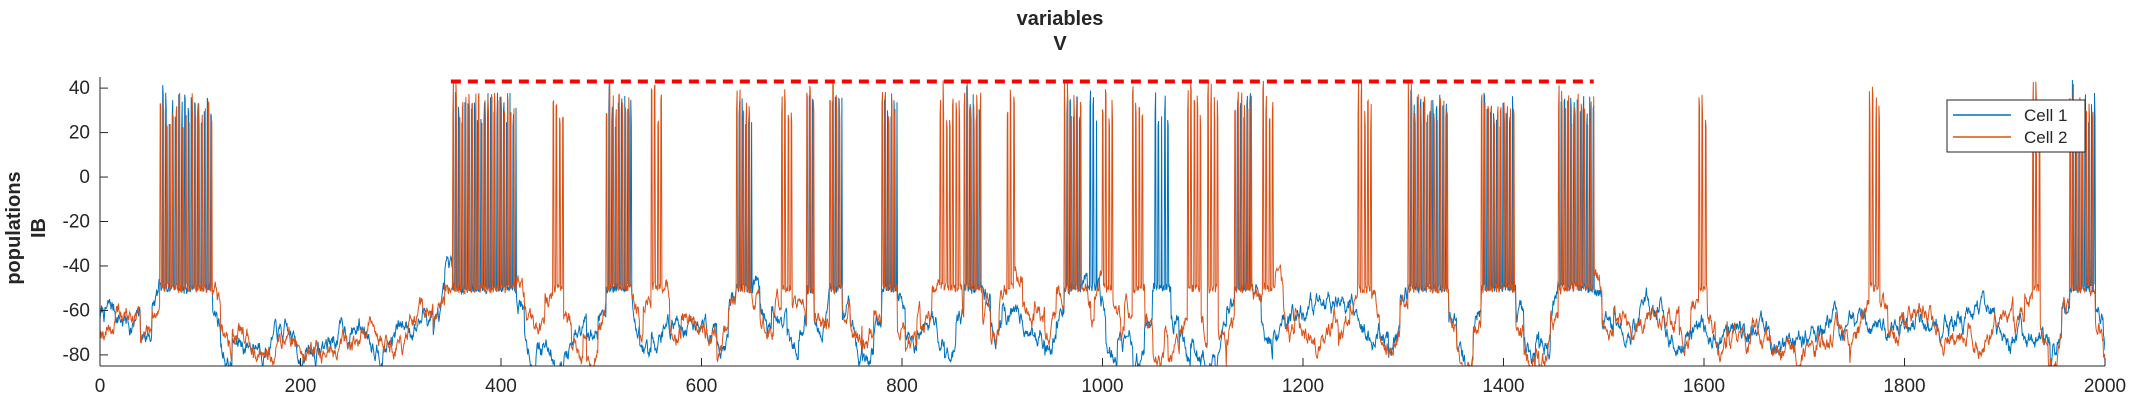  Describe the element at coordinates (76, 355) in the screenshot. I see `y-tick-label: -80` at that location.